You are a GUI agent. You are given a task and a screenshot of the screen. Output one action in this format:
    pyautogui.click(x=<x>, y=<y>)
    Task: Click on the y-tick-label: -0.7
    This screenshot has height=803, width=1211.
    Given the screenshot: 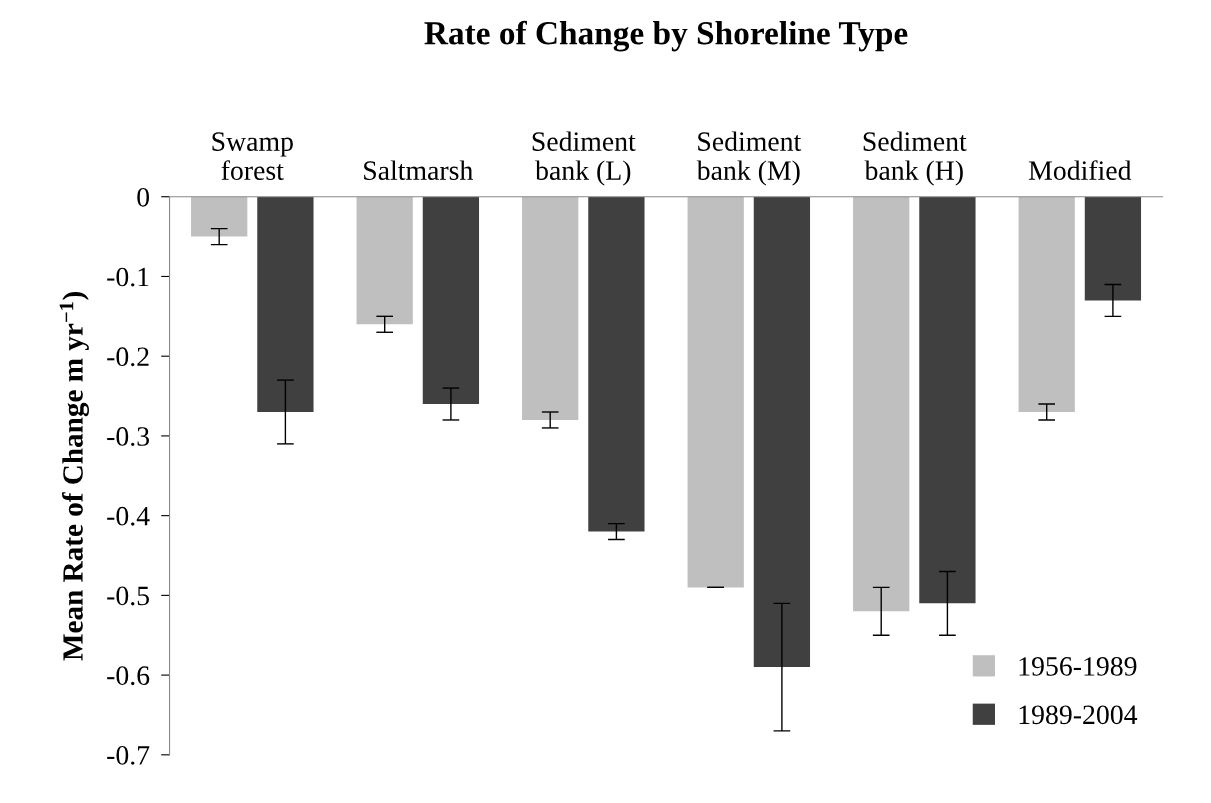 What is the action you would take?
    pyautogui.click(x=128, y=755)
    